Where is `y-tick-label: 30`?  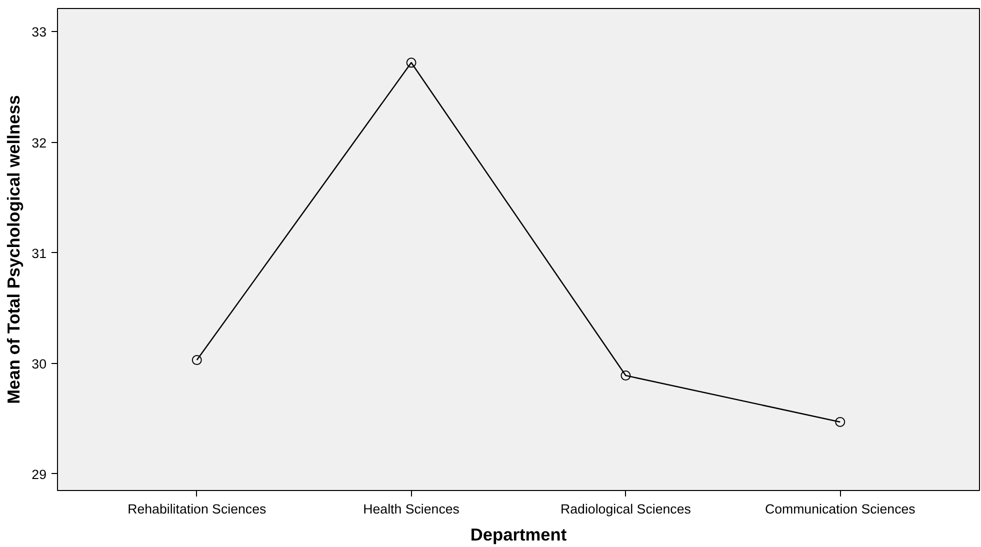
y-tick-label: 30 is located at coordinates (39, 364).